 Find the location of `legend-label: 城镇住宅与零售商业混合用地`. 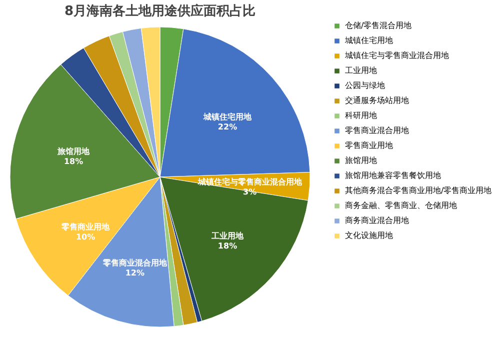

legend-label: 城镇住宅与零售商业混合用地 is located at coordinates (396, 55).